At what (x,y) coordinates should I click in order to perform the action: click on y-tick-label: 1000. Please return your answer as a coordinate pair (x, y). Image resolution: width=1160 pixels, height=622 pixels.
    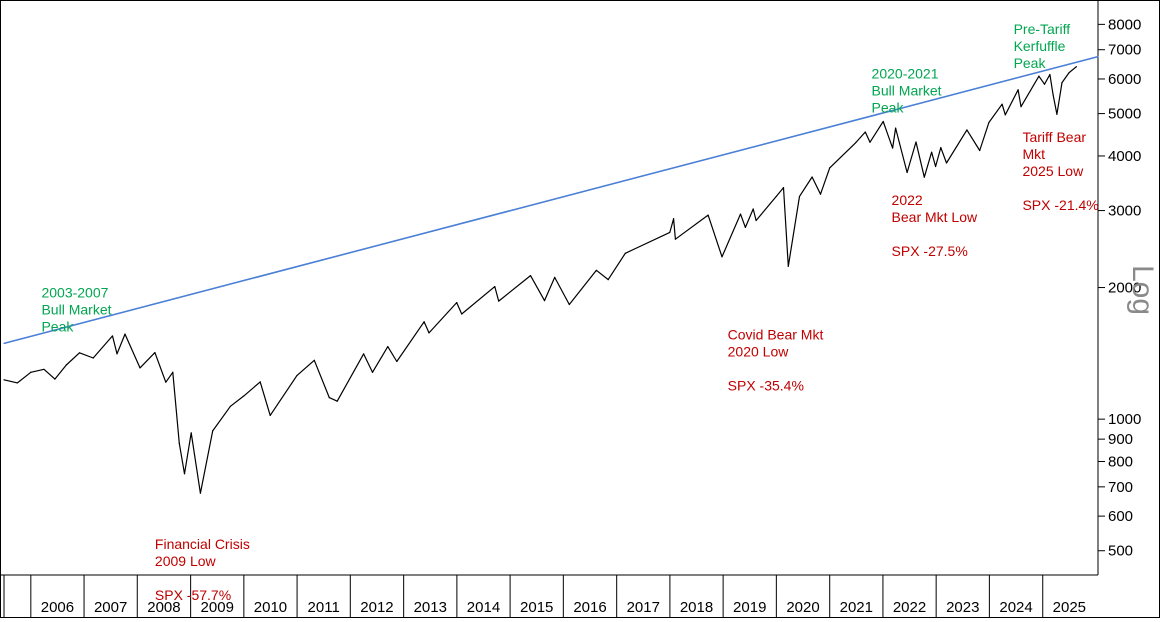
    Looking at the image, I should click on (1124, 419).